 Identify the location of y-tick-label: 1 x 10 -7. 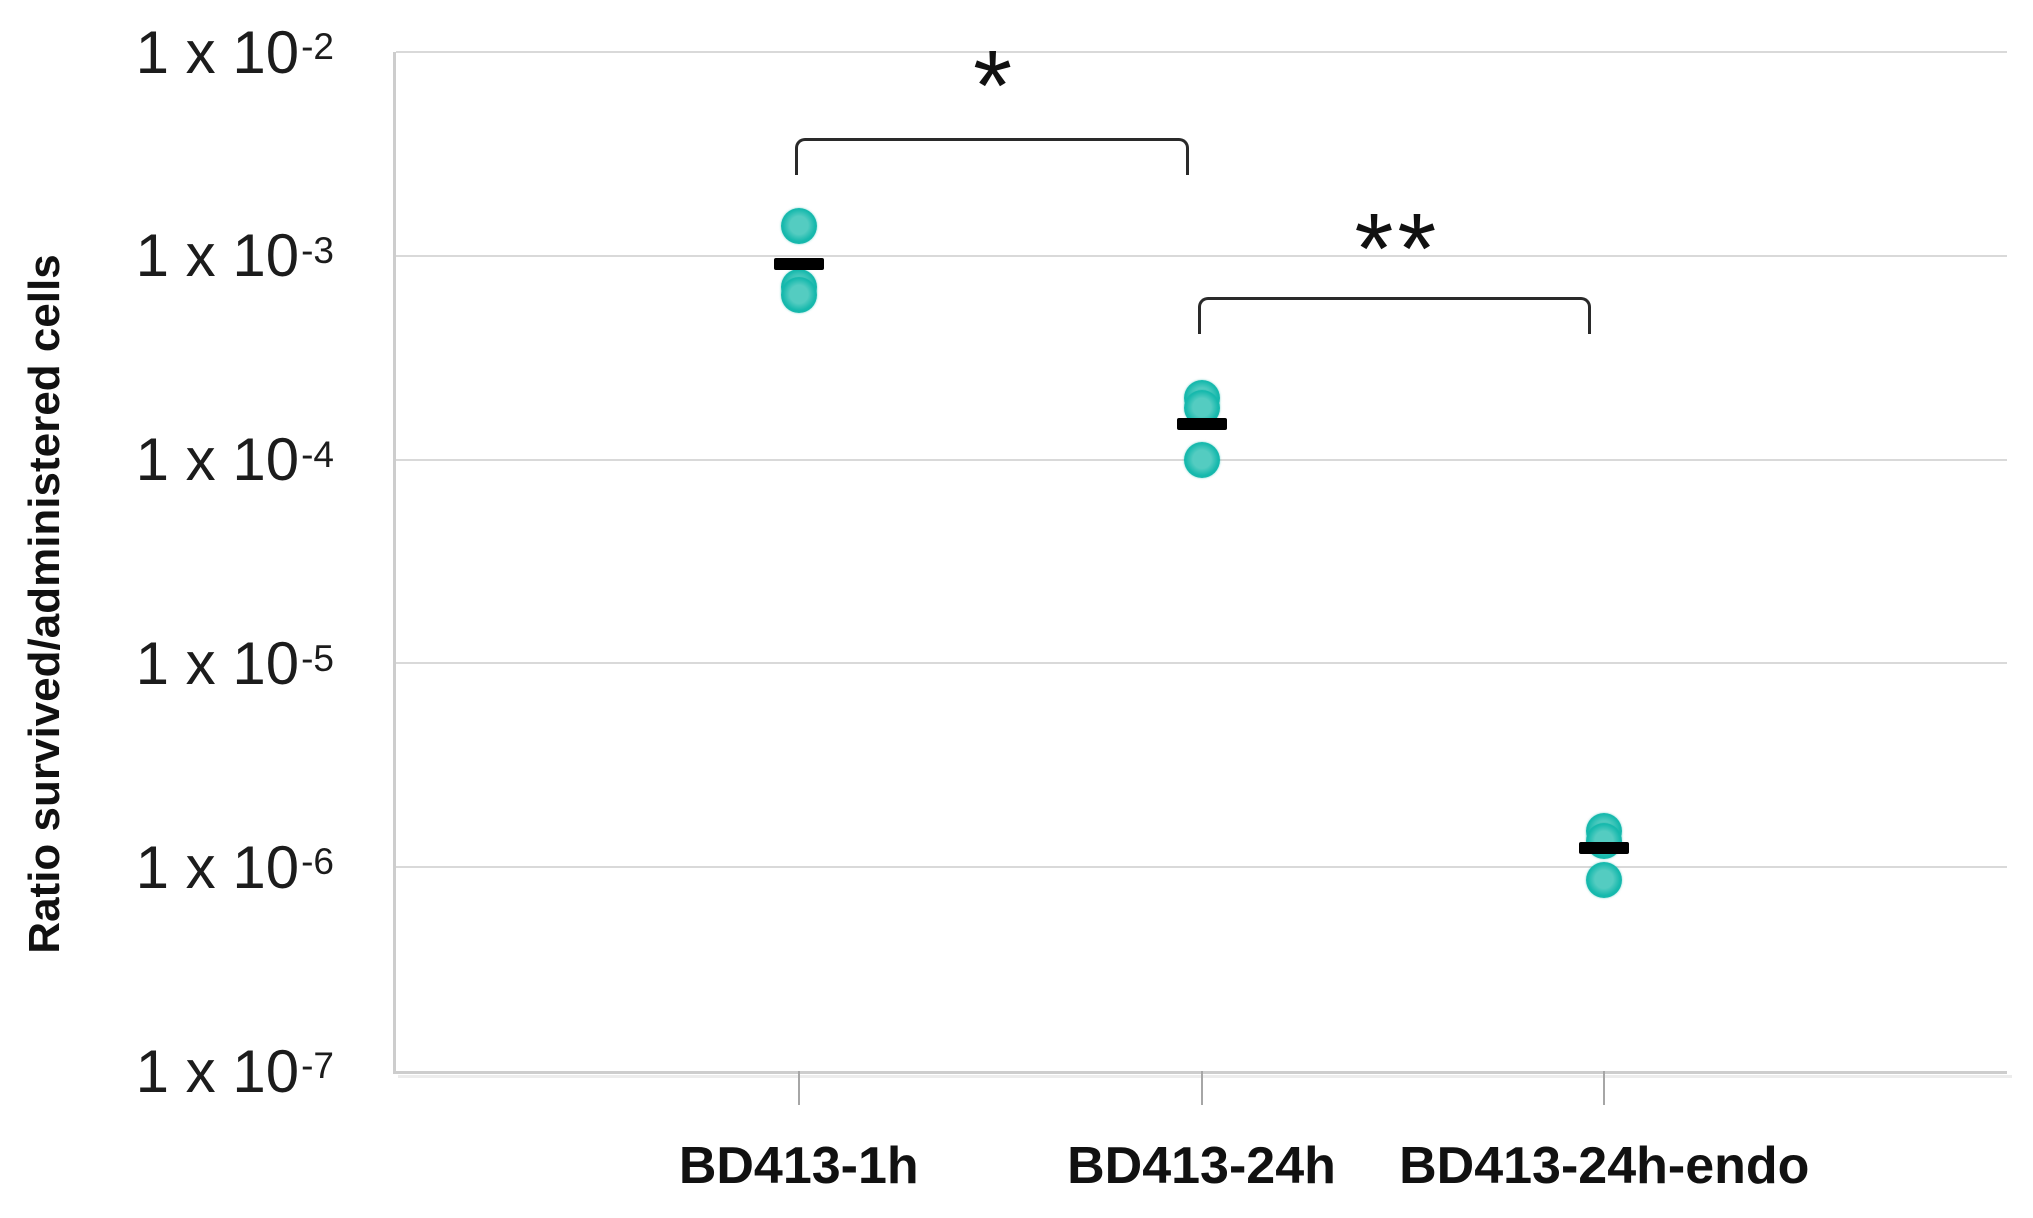
(167, 1071).